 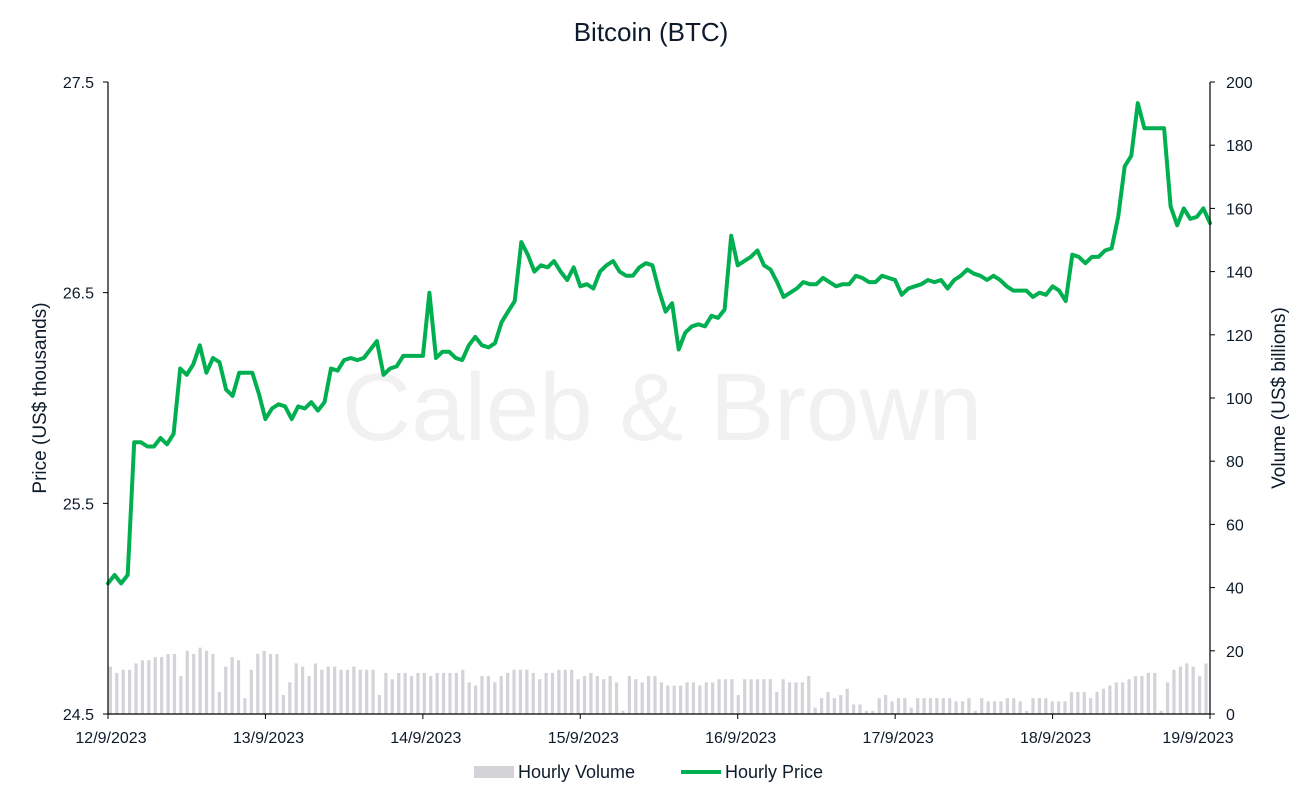 I want to click on right-tick-label: 120, so click(x=1239, y=336).